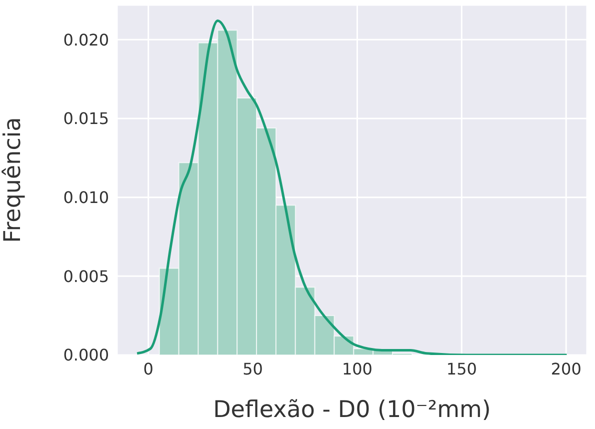 Image resolution: width=595 pixels, height=429 pixels. What do you see at coordinates (86, 276) in the screenshot?
I see `y-tick-label: 0.005` at bounding box center [86, 276].